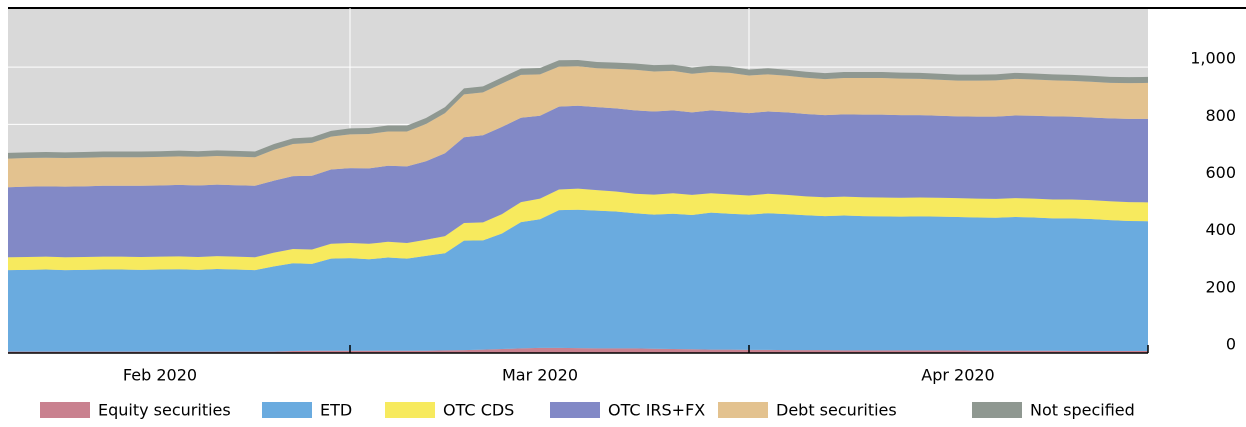 The image size is (1246, 427). What do you see at coordinates (1220, 286) in the screenshot?
I see `y-tick-label: 200` at bounding box center [1220, 286].